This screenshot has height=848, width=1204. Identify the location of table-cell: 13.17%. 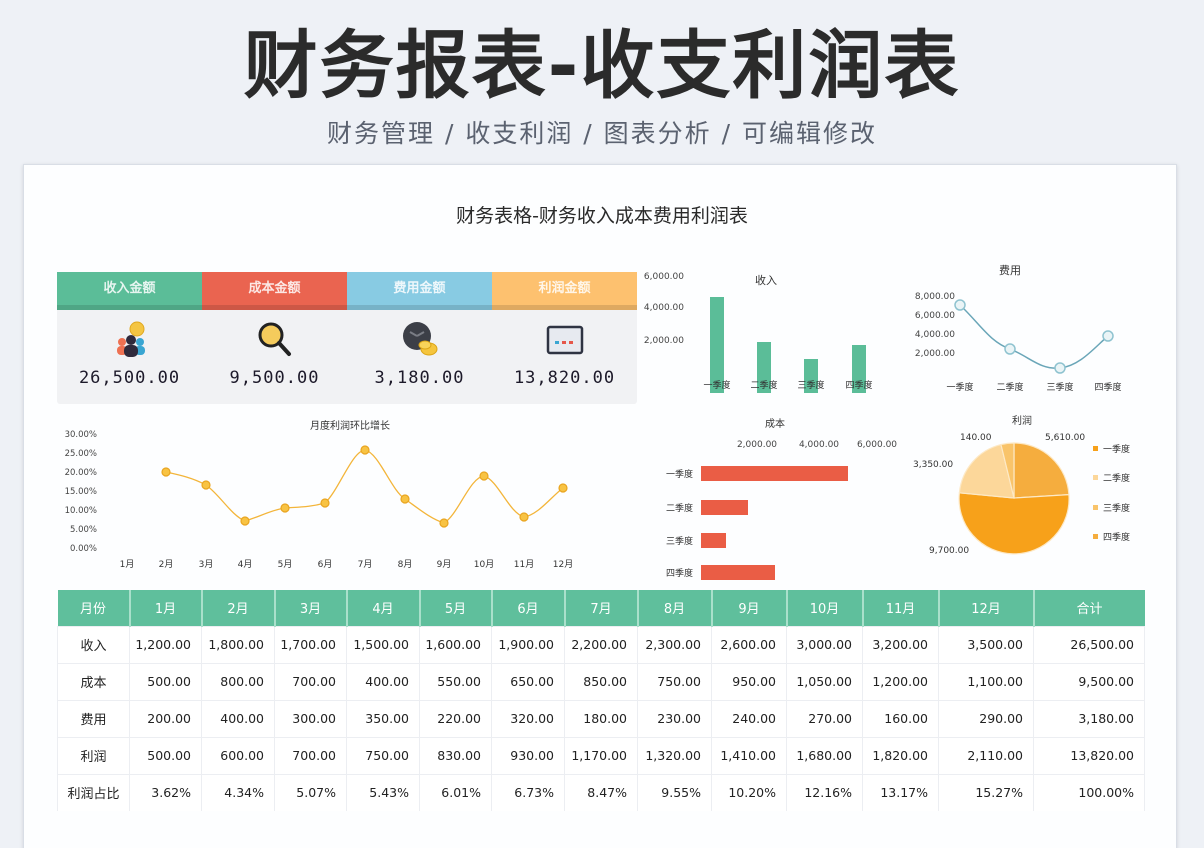
(900, 792).